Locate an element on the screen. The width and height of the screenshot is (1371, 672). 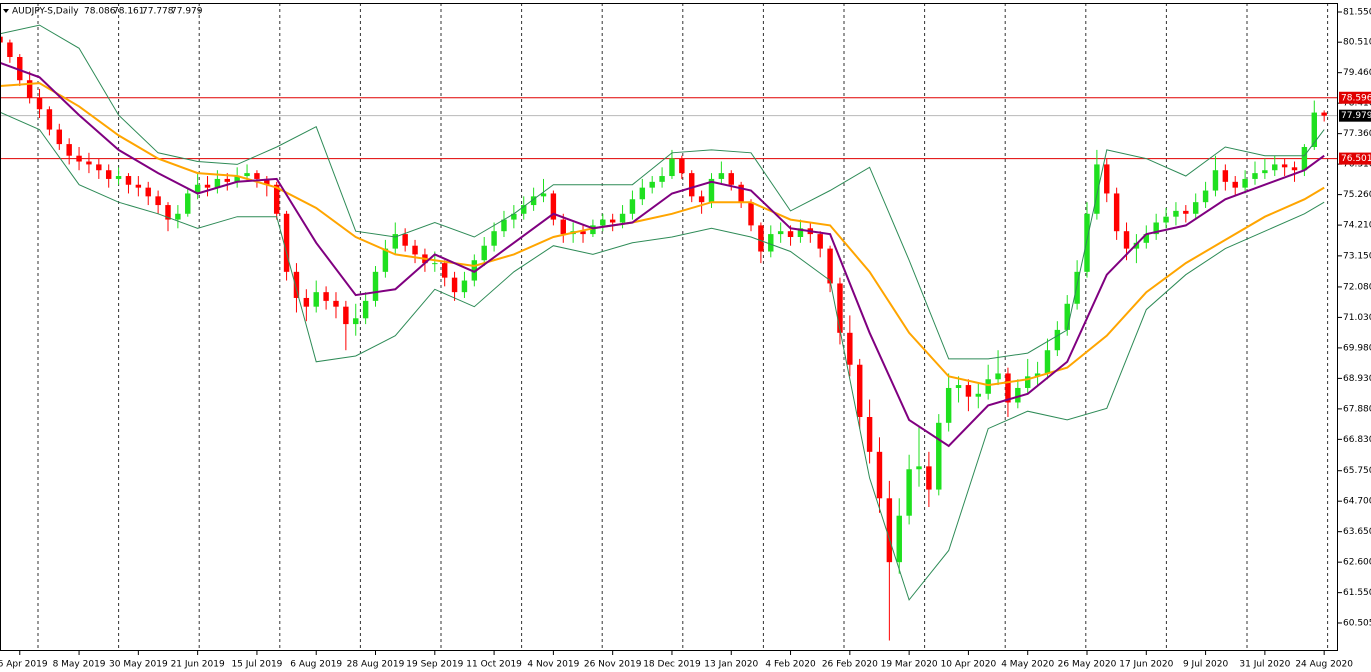
y-tick-label: 60.505 is located at coordinates (1357, 623).